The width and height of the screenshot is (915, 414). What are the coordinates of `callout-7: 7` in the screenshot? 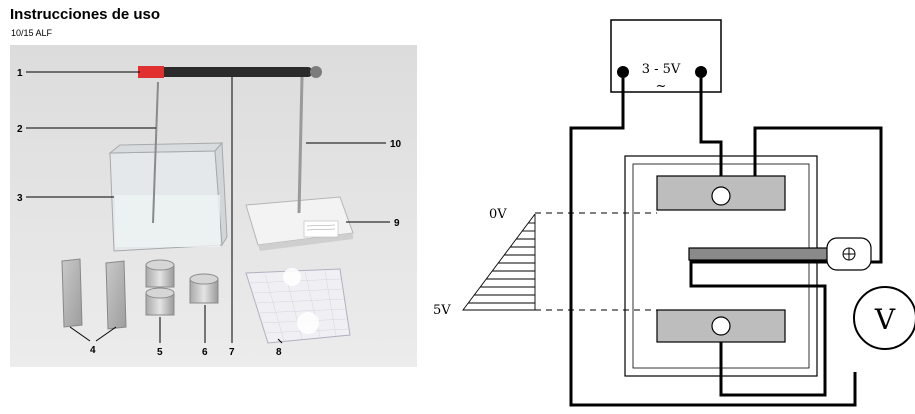 It's located at (232, 352).